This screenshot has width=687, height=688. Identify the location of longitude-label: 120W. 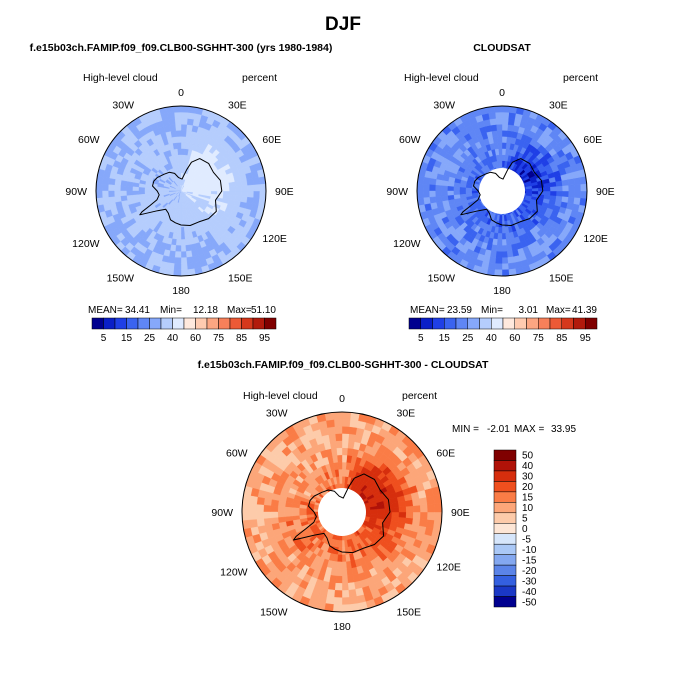
(234, 573).